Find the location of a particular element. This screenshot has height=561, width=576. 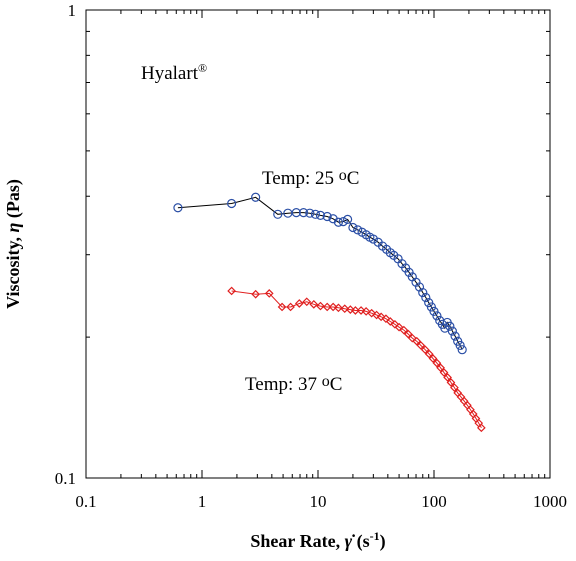

series-temp37 is located at coordinates (356, 359).